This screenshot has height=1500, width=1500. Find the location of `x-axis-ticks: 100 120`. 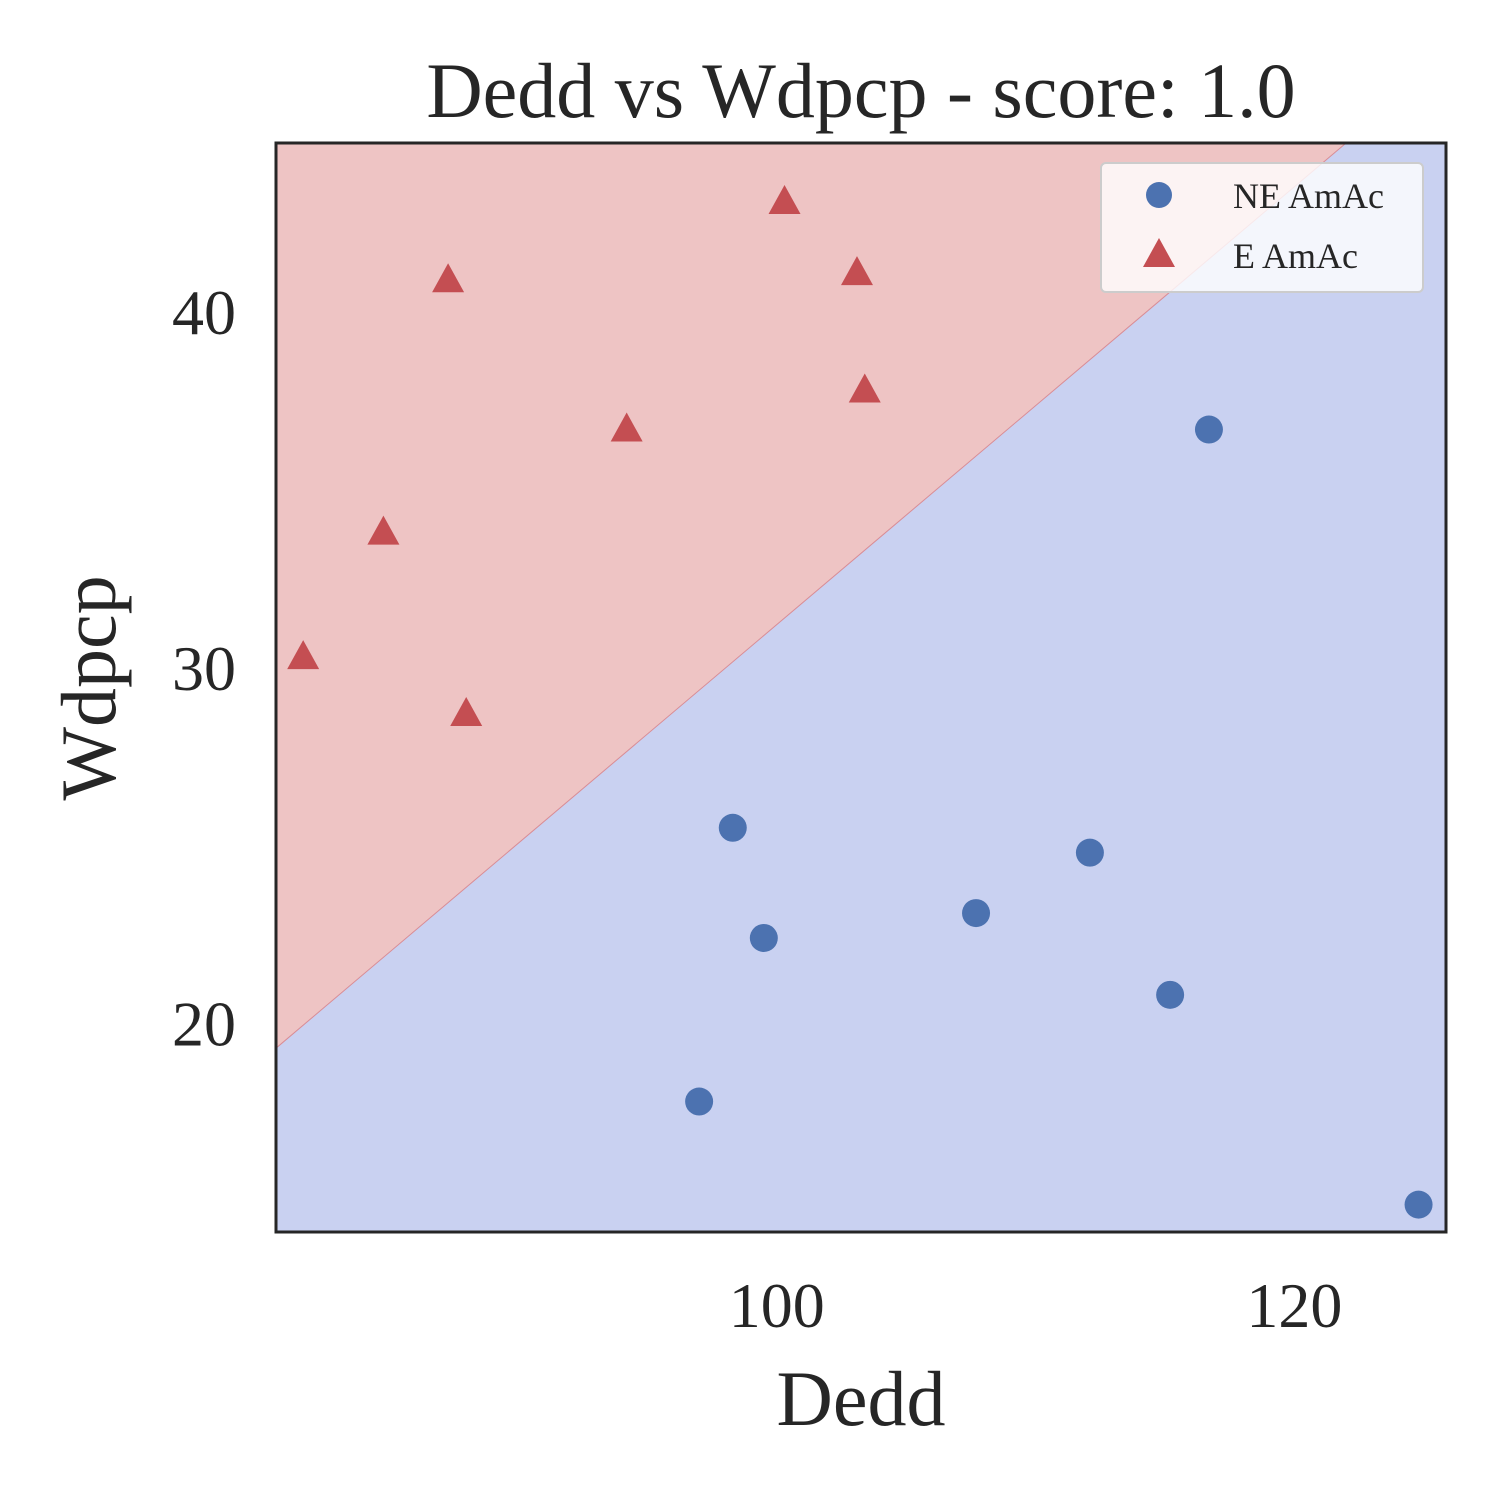

x-axis-ticks: 100 120 is located at coordinates (1036, 1305).